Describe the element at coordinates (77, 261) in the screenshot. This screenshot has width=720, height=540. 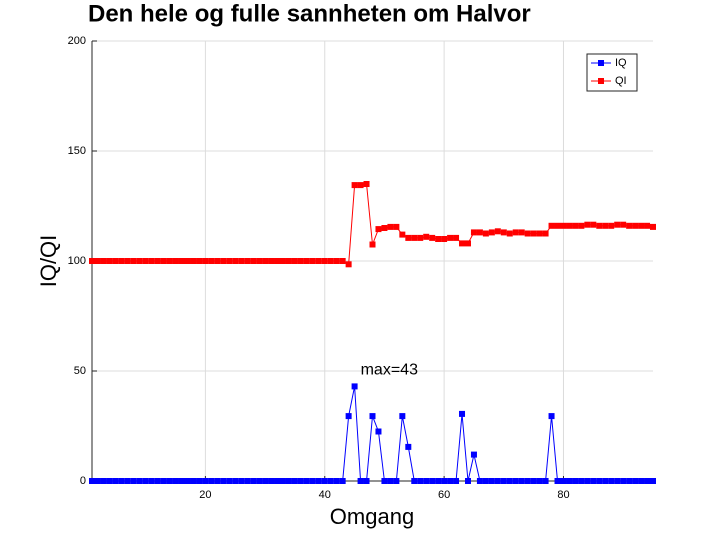
I see `y-tick-label: 100` at that location.